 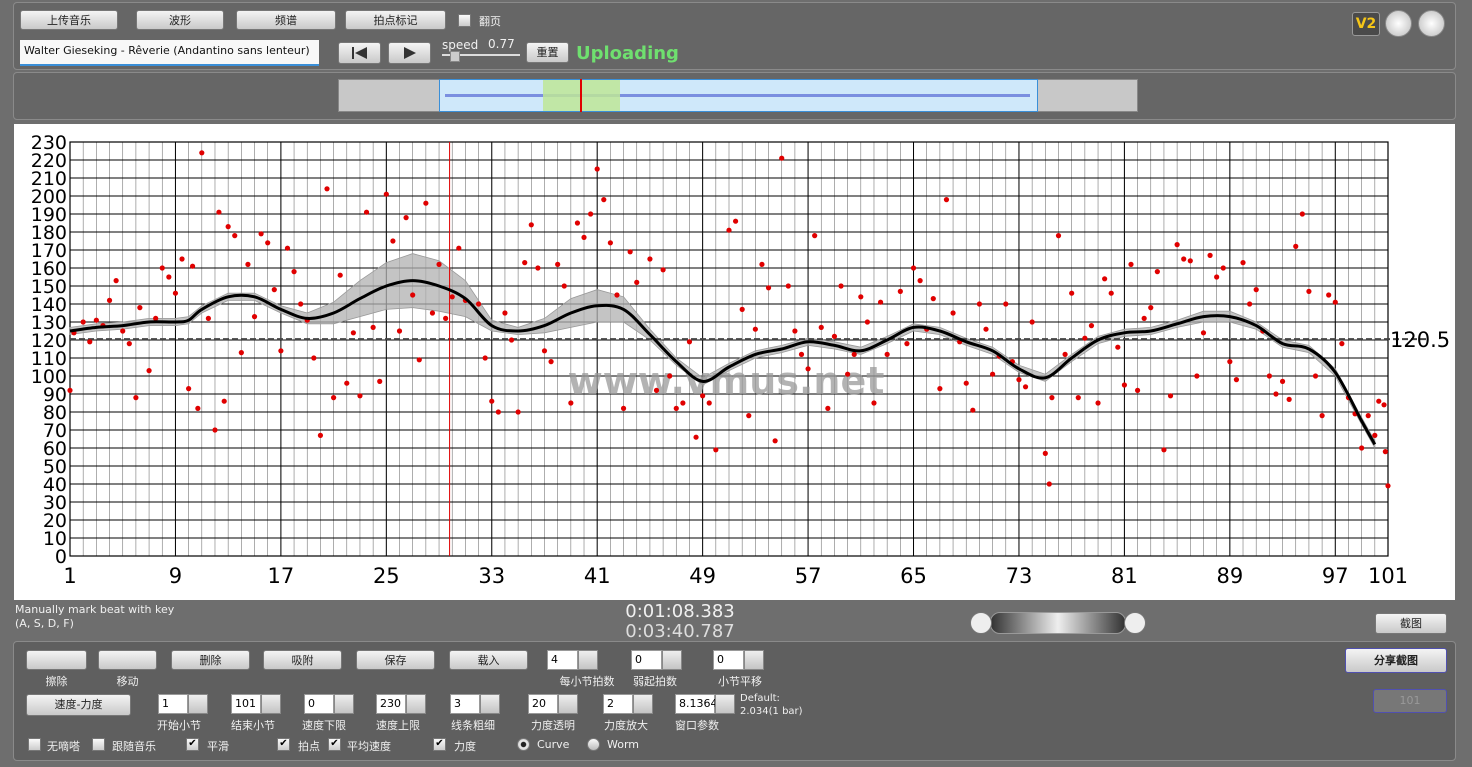 I want to click on spinner-input: 20, so click(x=543, y=704).